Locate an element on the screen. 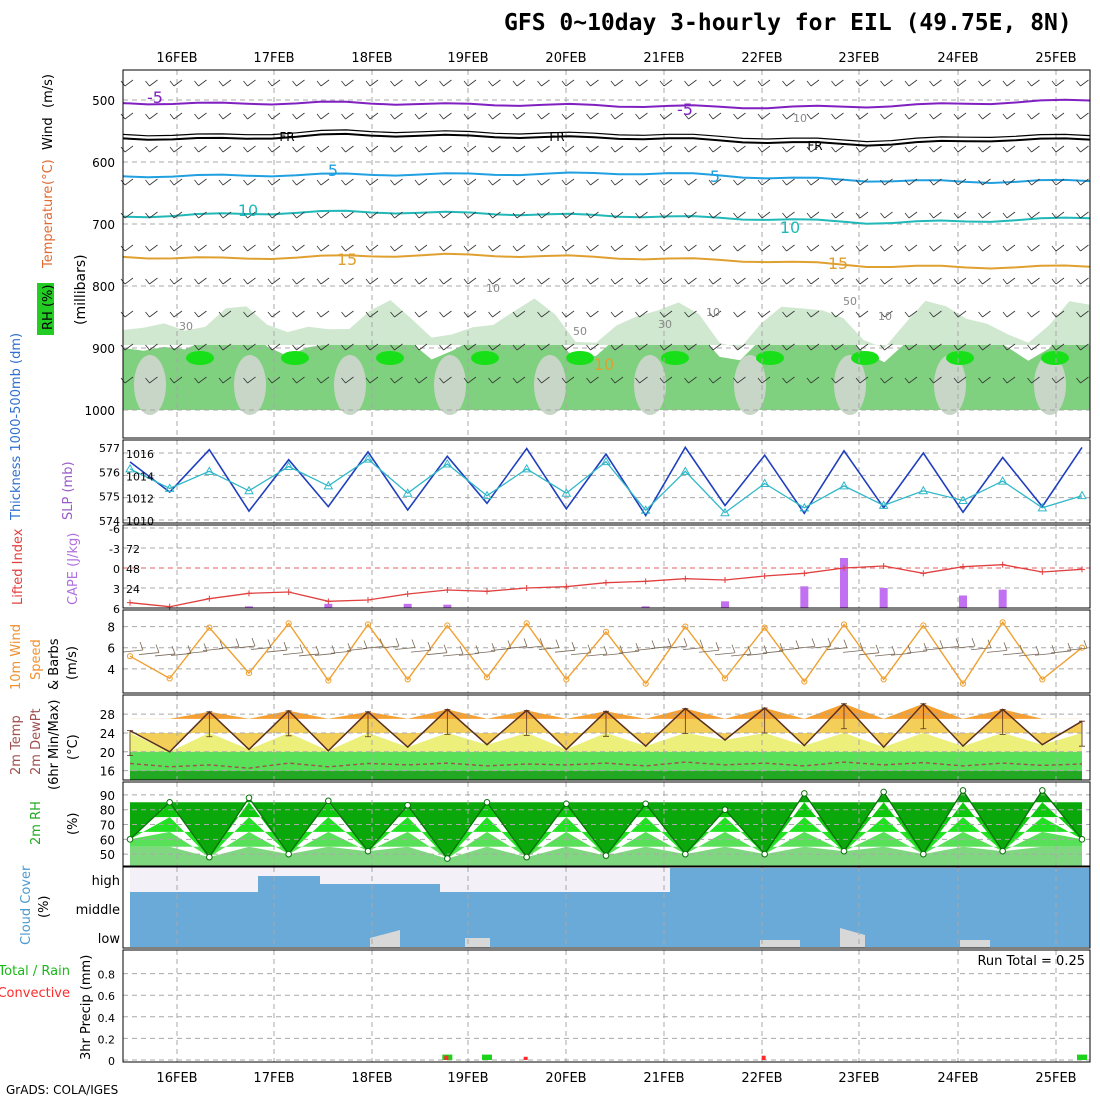 The width and height of the screenshot is (1100, 1100). wind-tick-label: 6 is located at coordinates (111, 649).